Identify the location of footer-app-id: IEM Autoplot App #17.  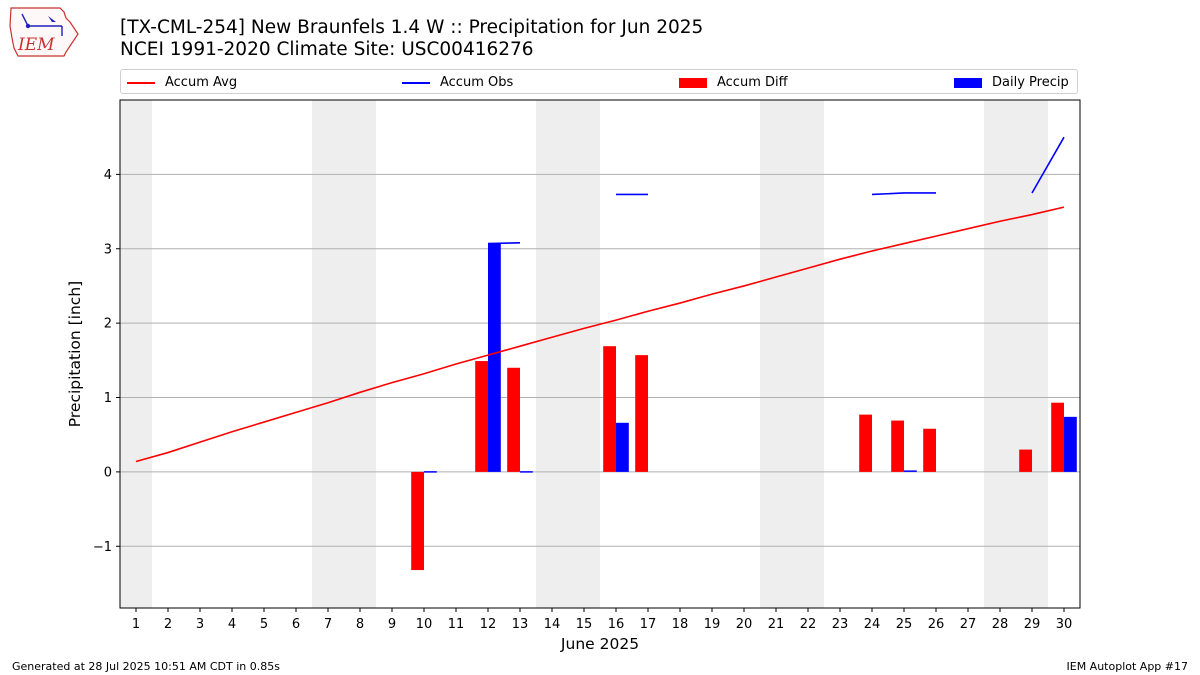
(1127, 666).